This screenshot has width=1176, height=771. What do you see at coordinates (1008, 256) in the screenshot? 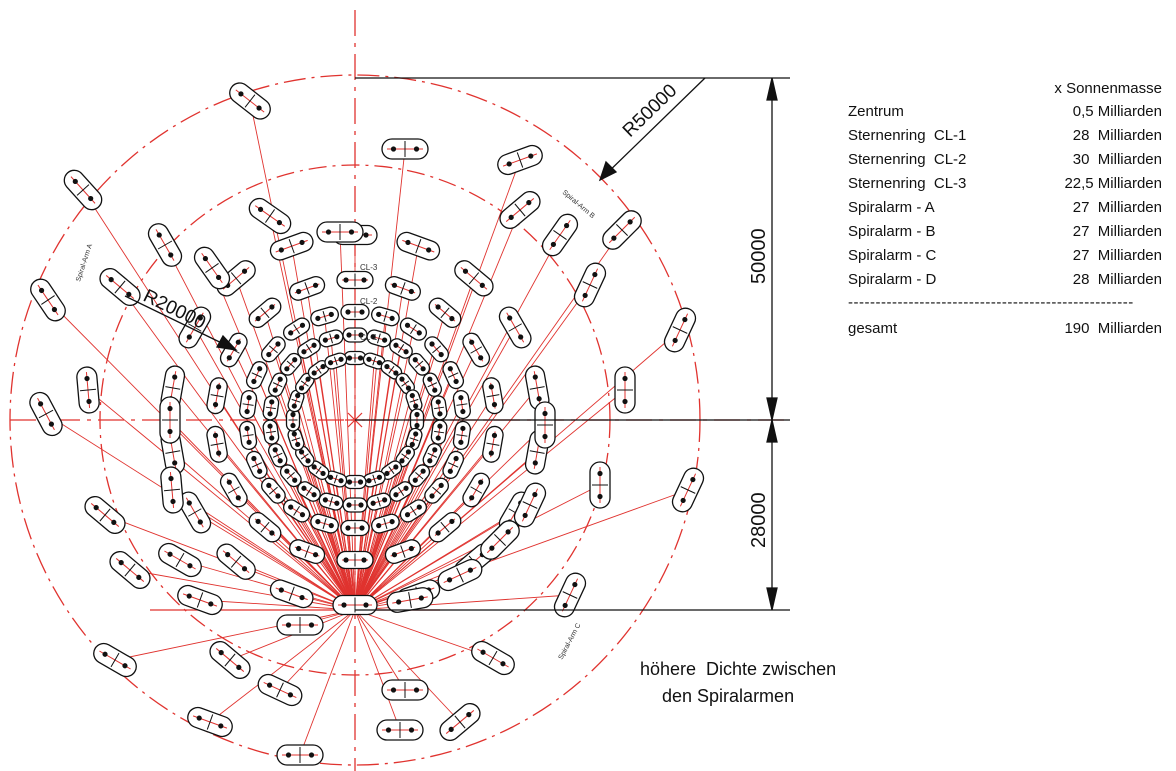
I see `legend-row-arm-c: Spiralarm - C 27 Milliarden` at bounding box center [1008, 256].